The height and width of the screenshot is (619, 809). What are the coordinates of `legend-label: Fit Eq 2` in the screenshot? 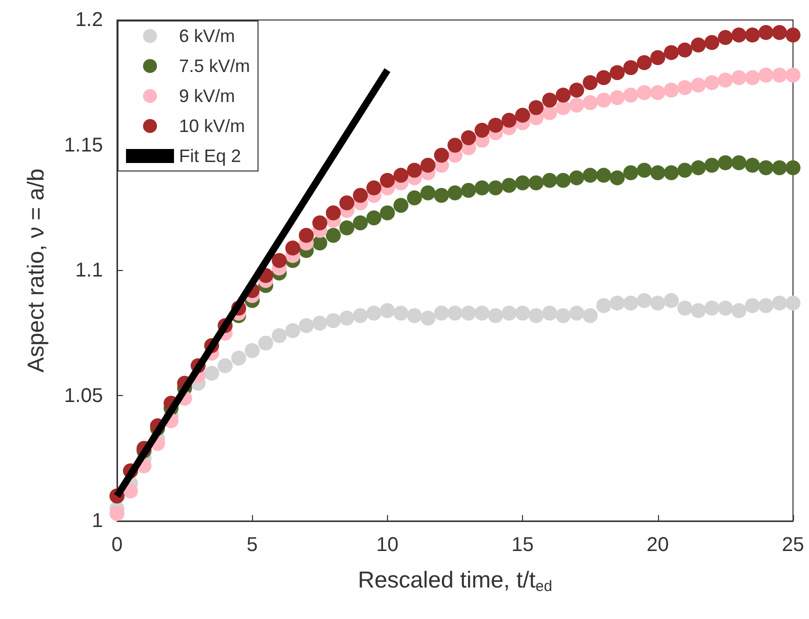 It's located at (210, 156).